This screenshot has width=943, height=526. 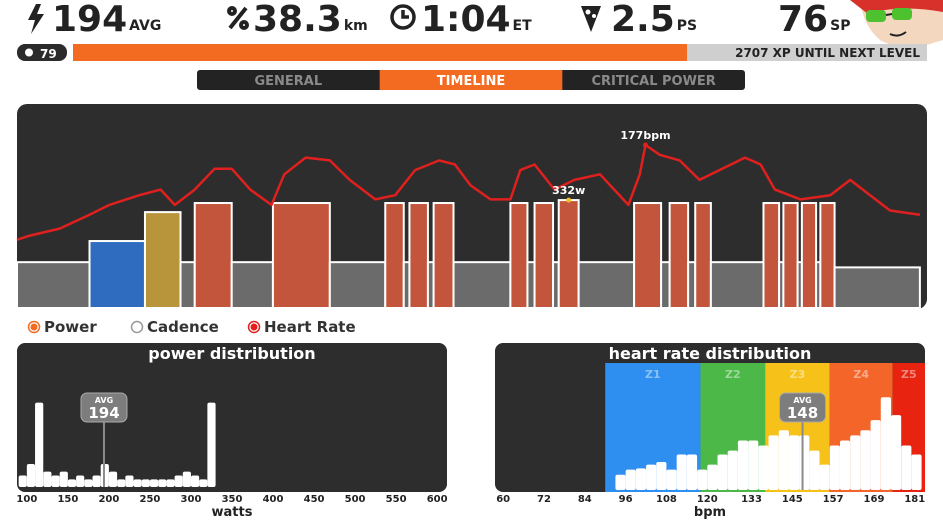 What do you see at coordinates (232, 512) in the screenshot?
I see `x-axis-label: watts` at bounding box center [232, 512].